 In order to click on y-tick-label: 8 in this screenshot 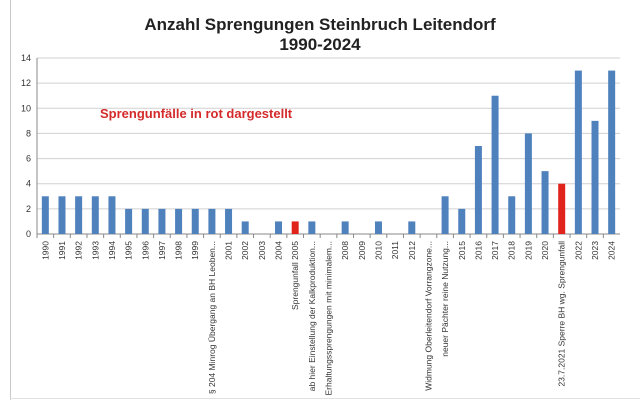, I will do `click(28, 133)`.